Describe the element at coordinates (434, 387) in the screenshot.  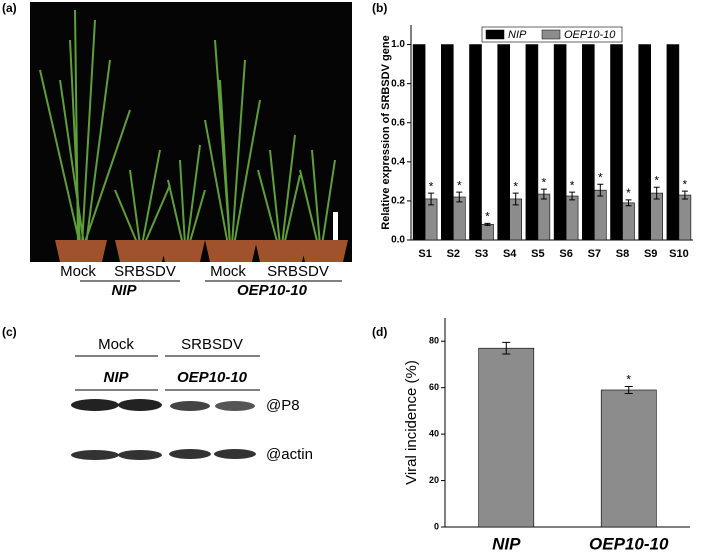
I see `y-tick-label: 60` at that location.